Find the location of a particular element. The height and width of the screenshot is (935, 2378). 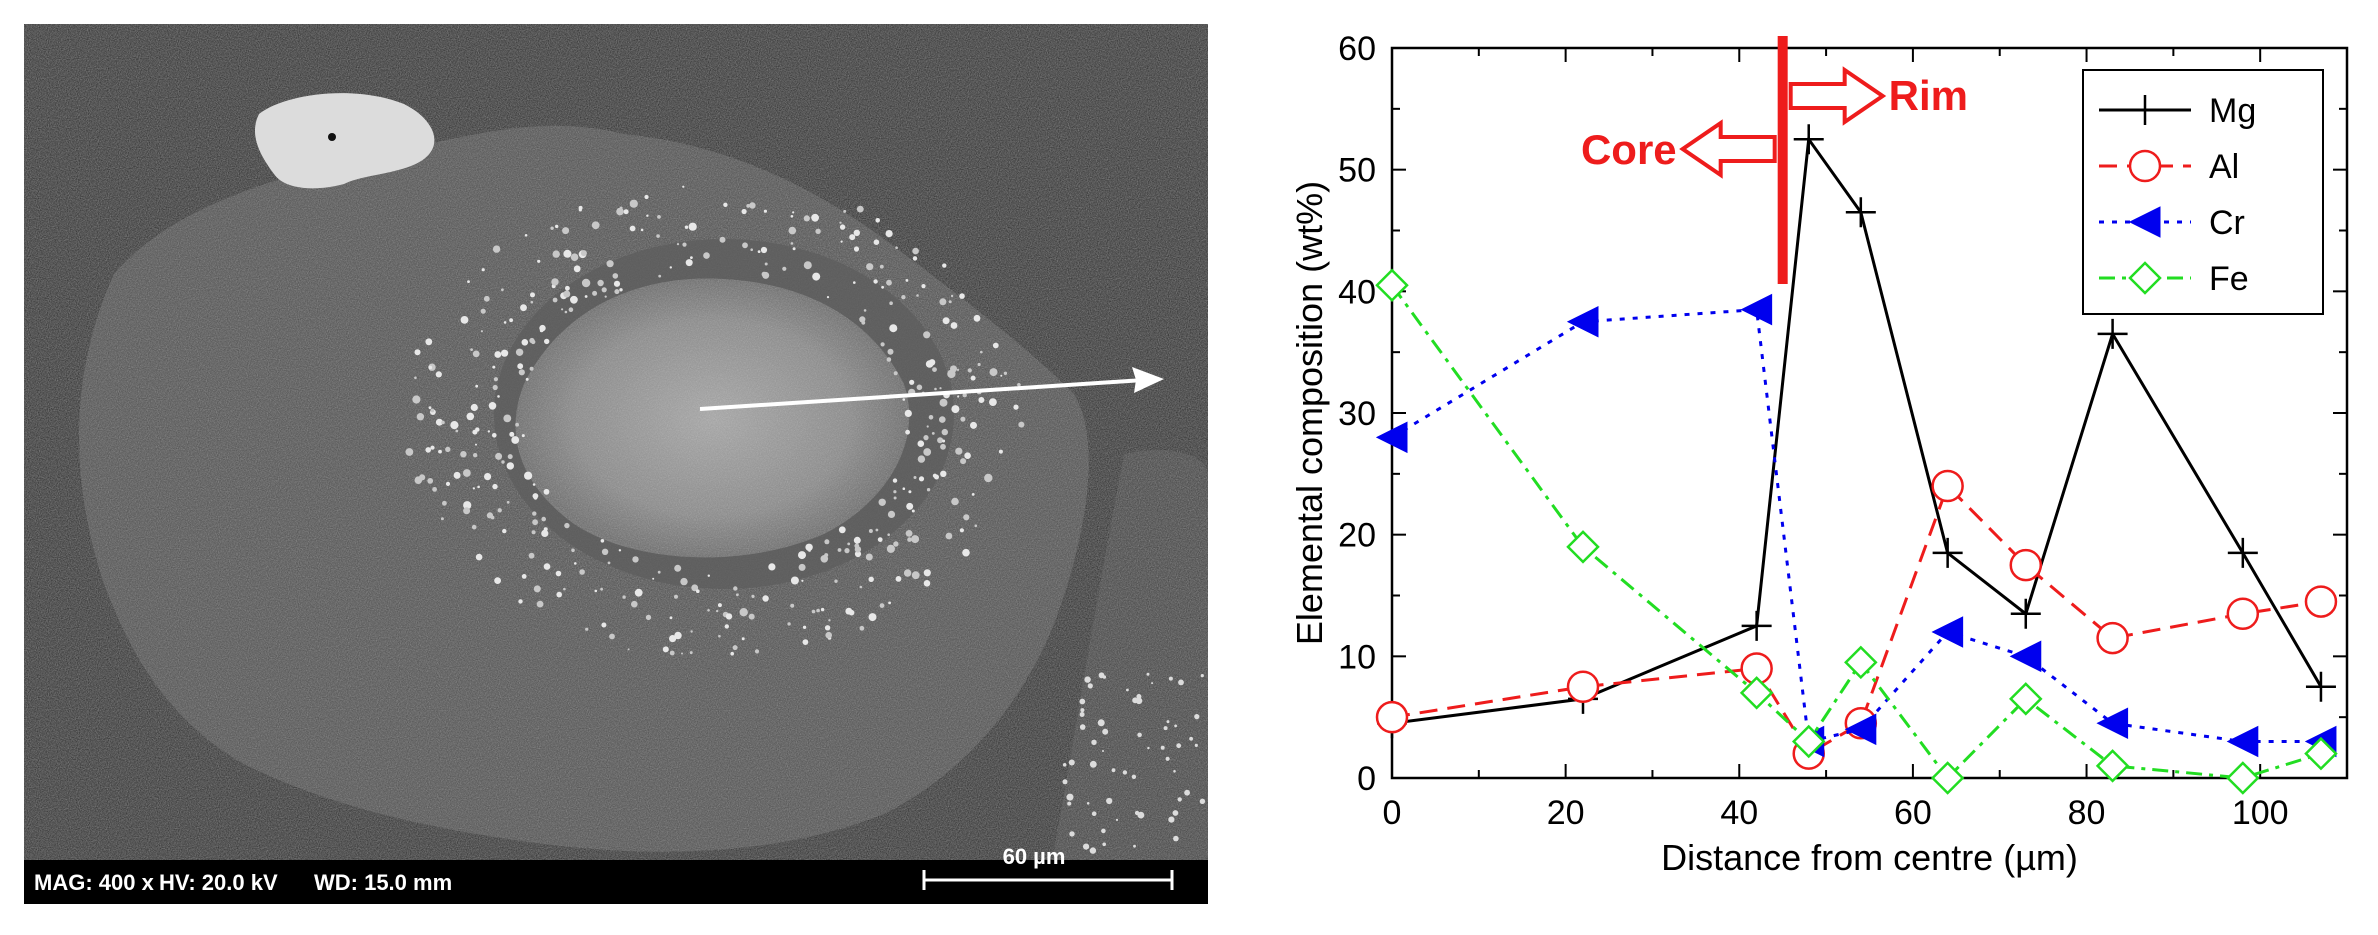

y-tick-label: 50 is located at coordinates (1357, 171).